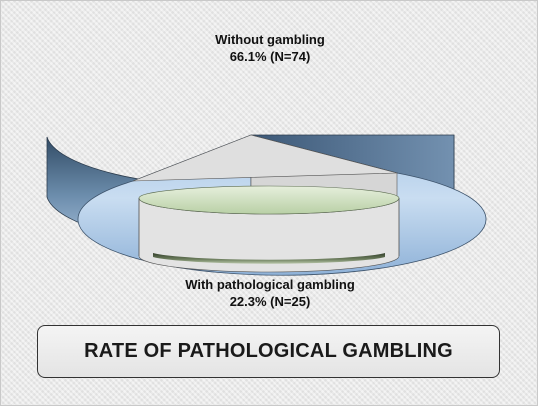  I want to click on slice-pathological-gambling-bottom-rim, so click(269, 258).